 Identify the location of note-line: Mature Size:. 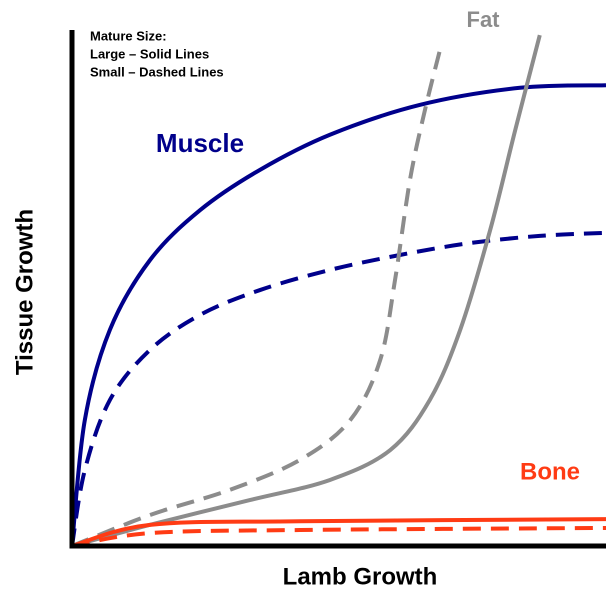
(128, 35).